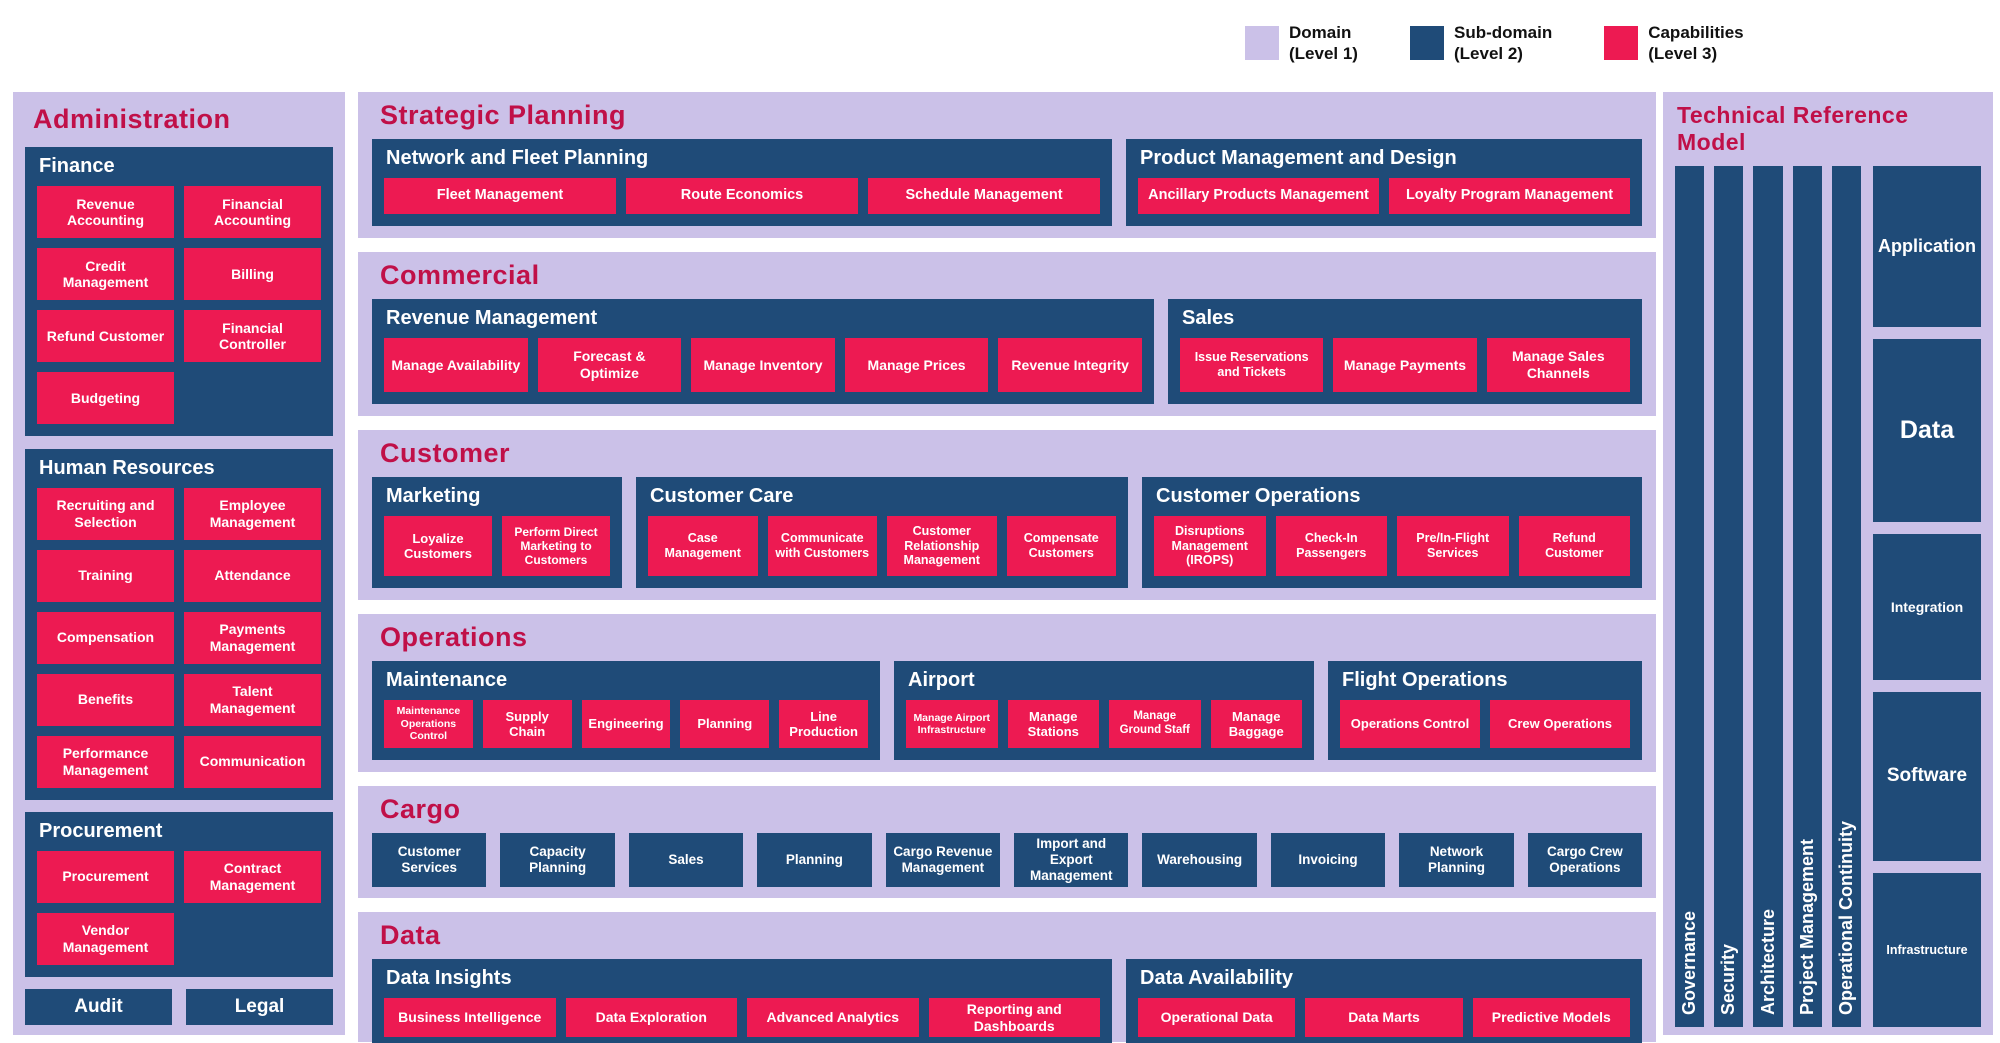 This screenshot has width=2000, height=1043. Describe the element at coordinates (252, 575) in the screenshot. I see `capability-attendance: Attendance` at that location.